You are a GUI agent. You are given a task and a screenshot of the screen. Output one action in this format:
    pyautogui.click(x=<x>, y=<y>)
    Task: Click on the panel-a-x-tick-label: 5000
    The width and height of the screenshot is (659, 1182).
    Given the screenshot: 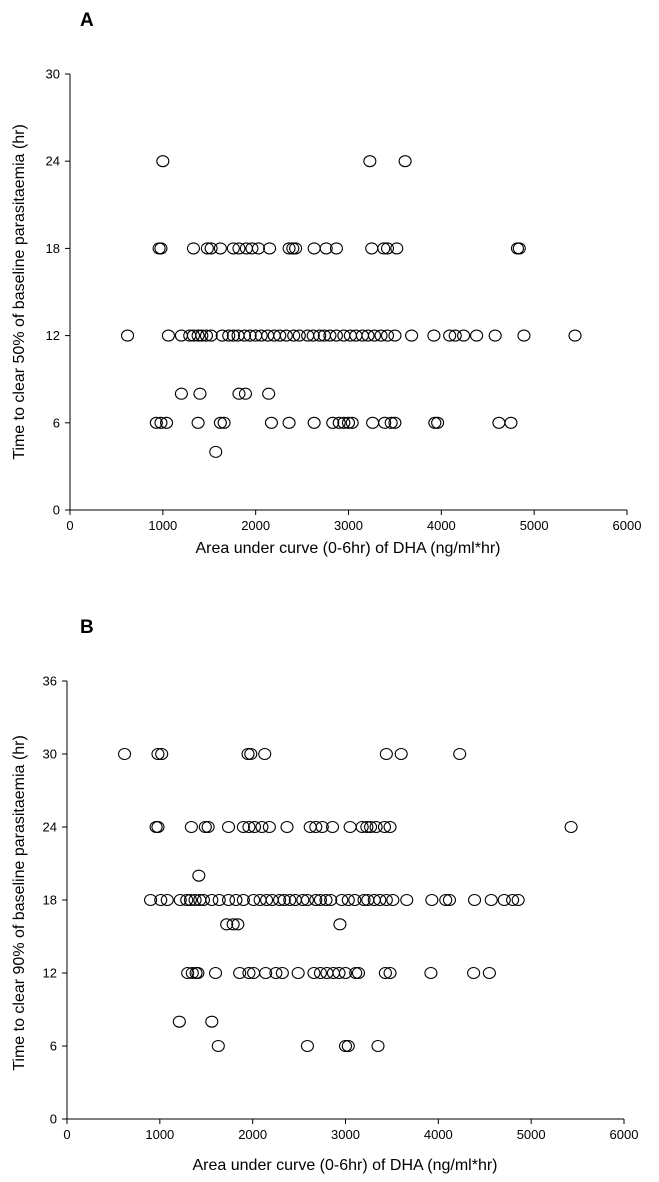 What is the action you would take?
    pyautogui.click(x=534, y=525)
    